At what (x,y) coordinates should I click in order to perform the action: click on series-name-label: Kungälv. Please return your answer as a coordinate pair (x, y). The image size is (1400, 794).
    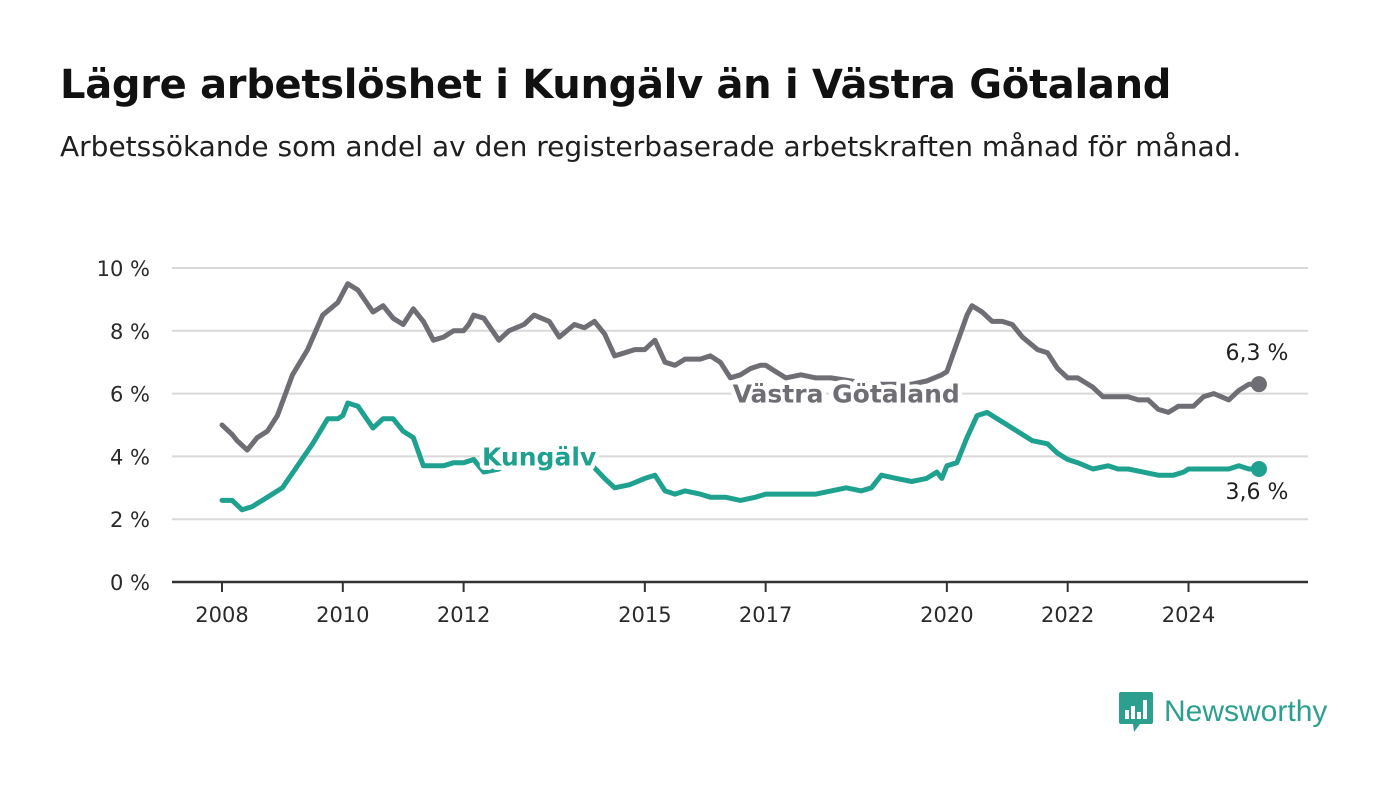
    Looking at the image, I should click on (539, 456).